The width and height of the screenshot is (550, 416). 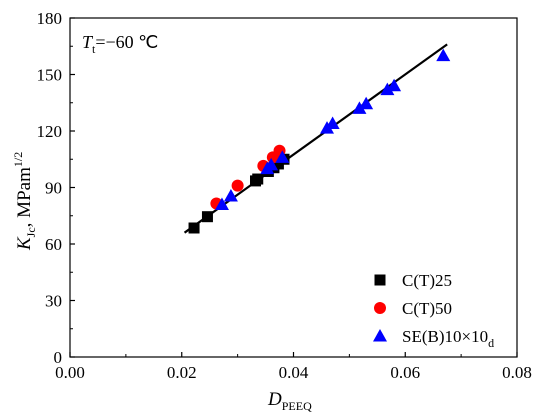 What do you see at coordinates (120, 44) in the screenshot?
I see `temperature-annotation: Tt=−60 ℃` at bounding box center [120, 44].